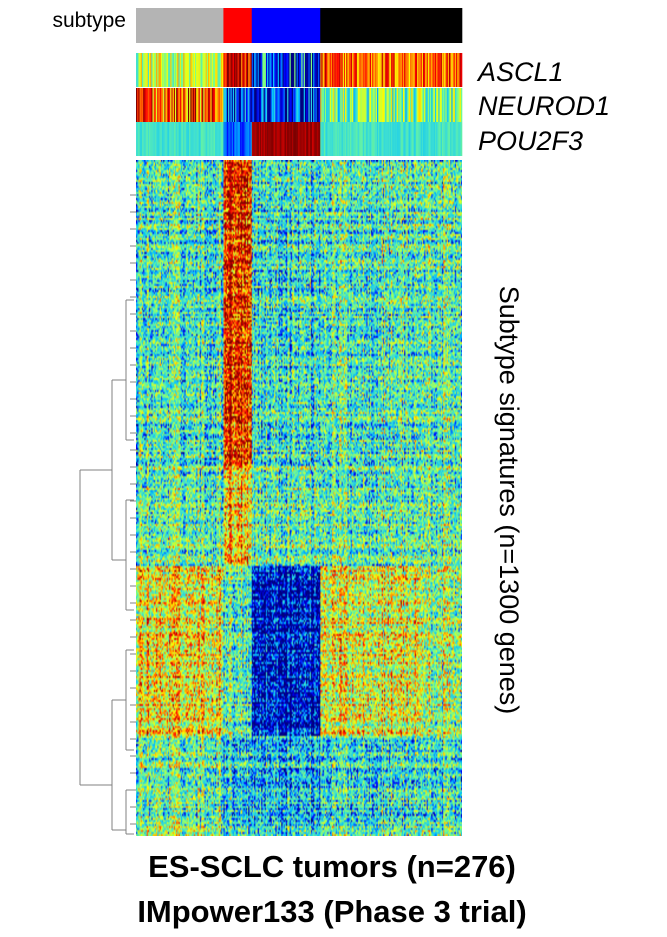 The width and height of the screenshot is (667, 937). I want to click on gene-expression-tracks, so click(299, 104).